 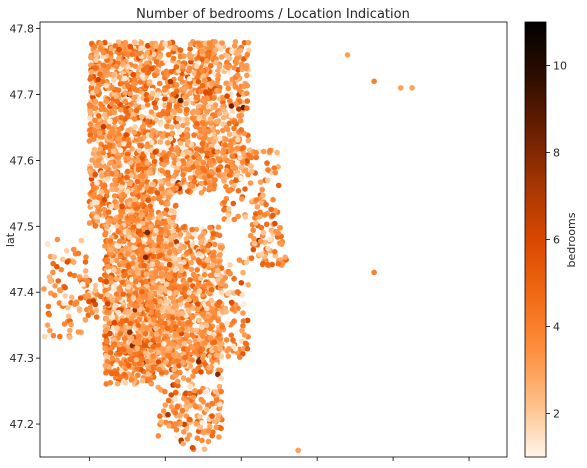 What do you see at coordinates (22, 424) in the screenshot?
I see `y-tick-label: 47.2` at bounding box center [22, 424].